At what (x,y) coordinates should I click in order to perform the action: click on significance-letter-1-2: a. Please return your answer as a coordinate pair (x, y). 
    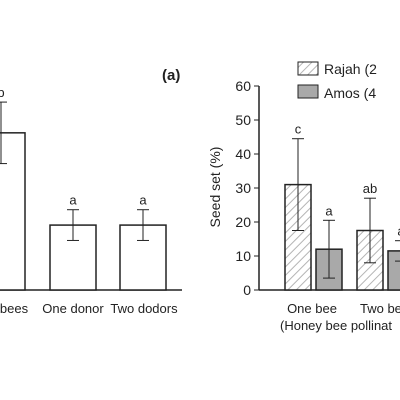
    Looking at the image, I should click on (398, 231).